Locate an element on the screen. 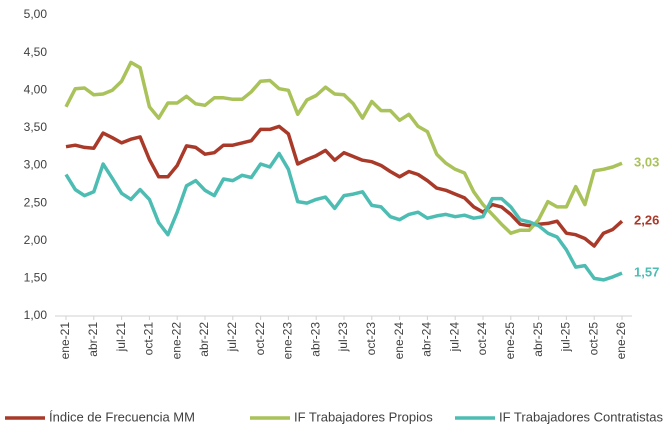 Image resolution: width=671 pixels, height=429 pixels. y-tick-label: 1,00 is located at coordinates (36, 315).